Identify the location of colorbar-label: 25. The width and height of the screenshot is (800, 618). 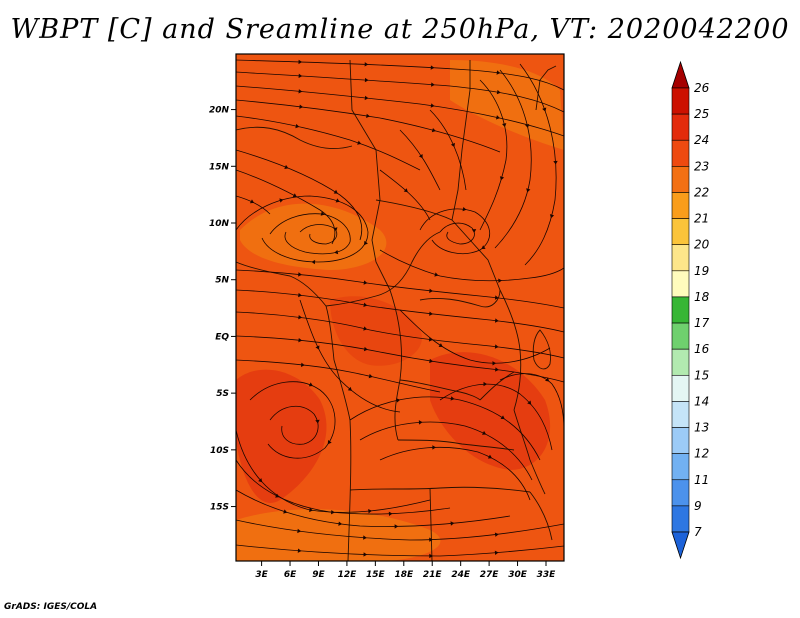
(701, 114).